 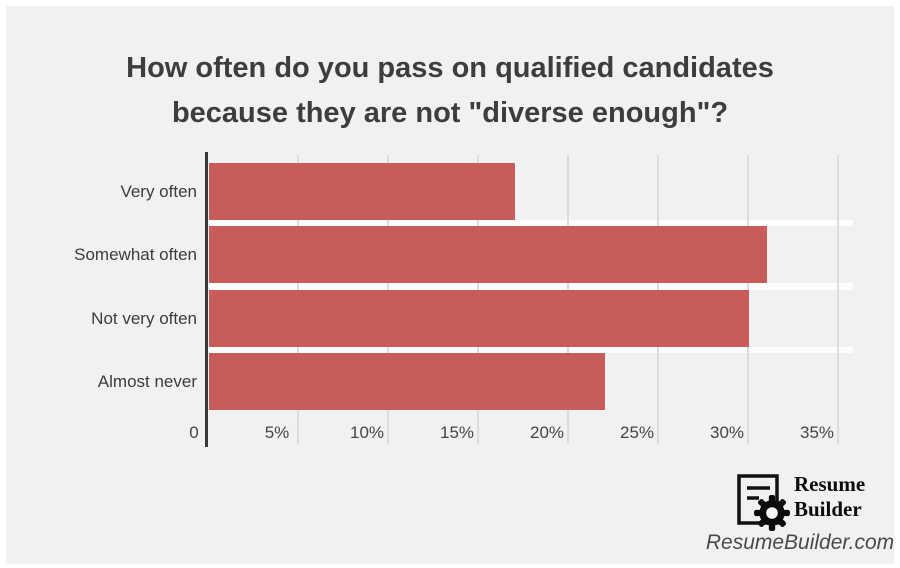 I want to click on x-tick-label: 30%, so click(x=727, y=432).